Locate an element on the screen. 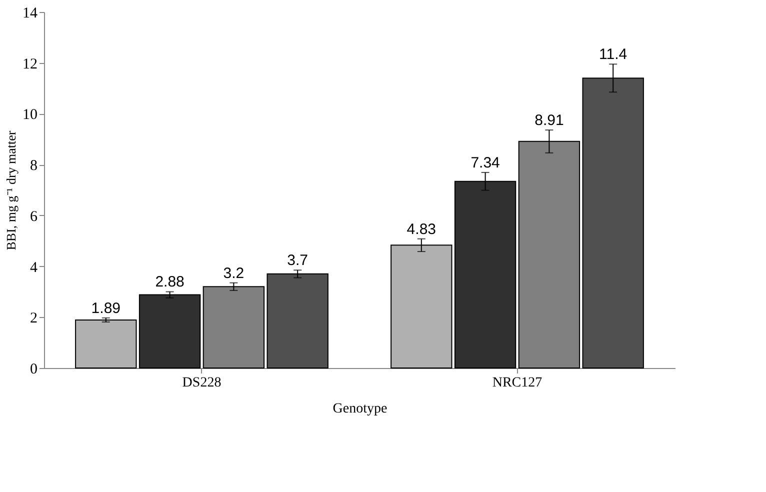 This screenshot has width=766, height=492. y-tick-label: 8 is located at coordinates (34, 166).